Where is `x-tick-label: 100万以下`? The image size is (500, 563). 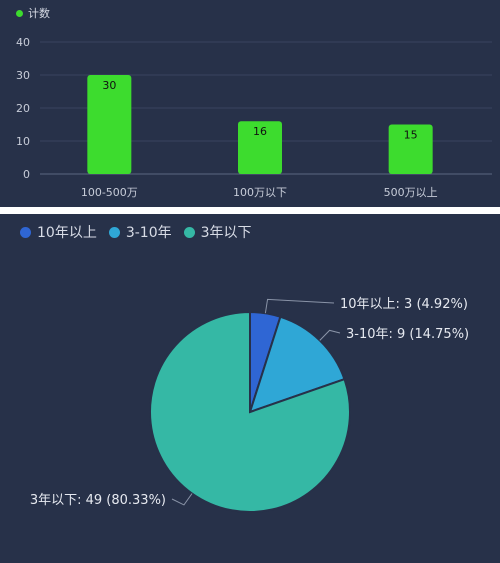 x-tick-label: 100万以下 is located at coordinates (260, 192).